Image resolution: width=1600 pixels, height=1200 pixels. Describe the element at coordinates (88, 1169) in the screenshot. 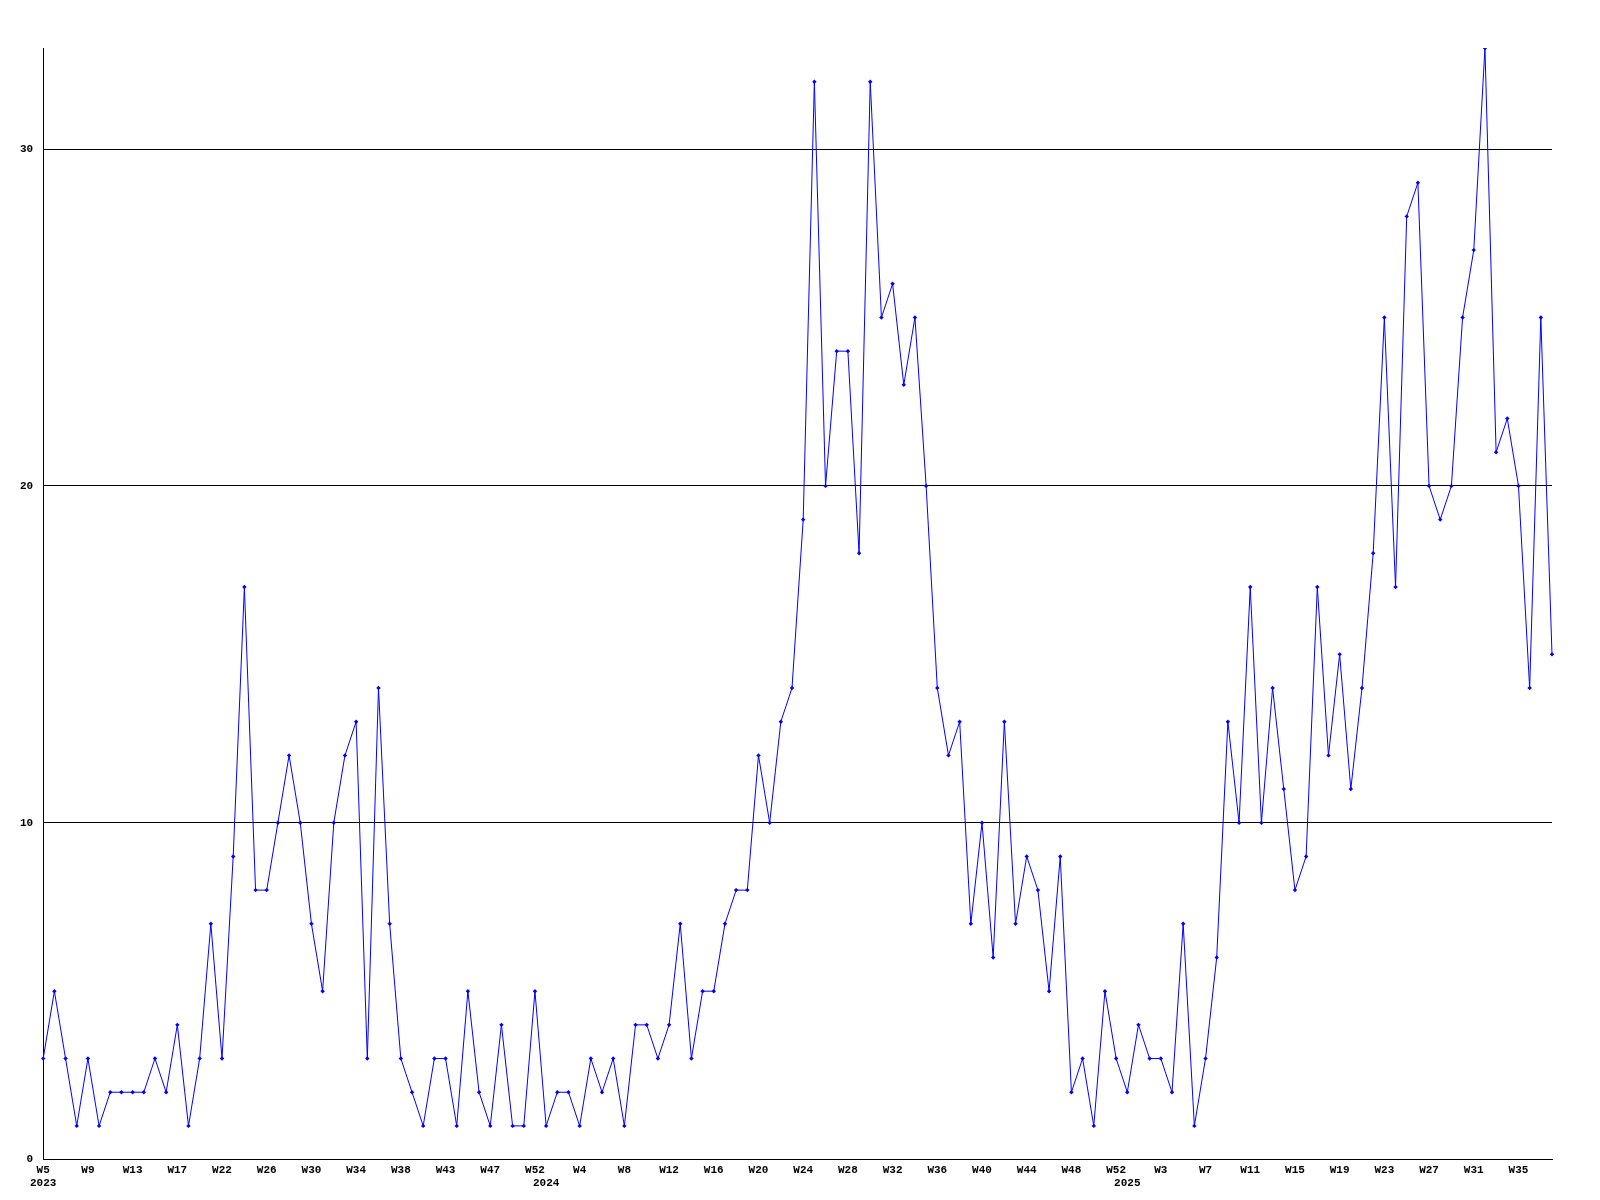

I see `x-tick-label: W9` at that location.